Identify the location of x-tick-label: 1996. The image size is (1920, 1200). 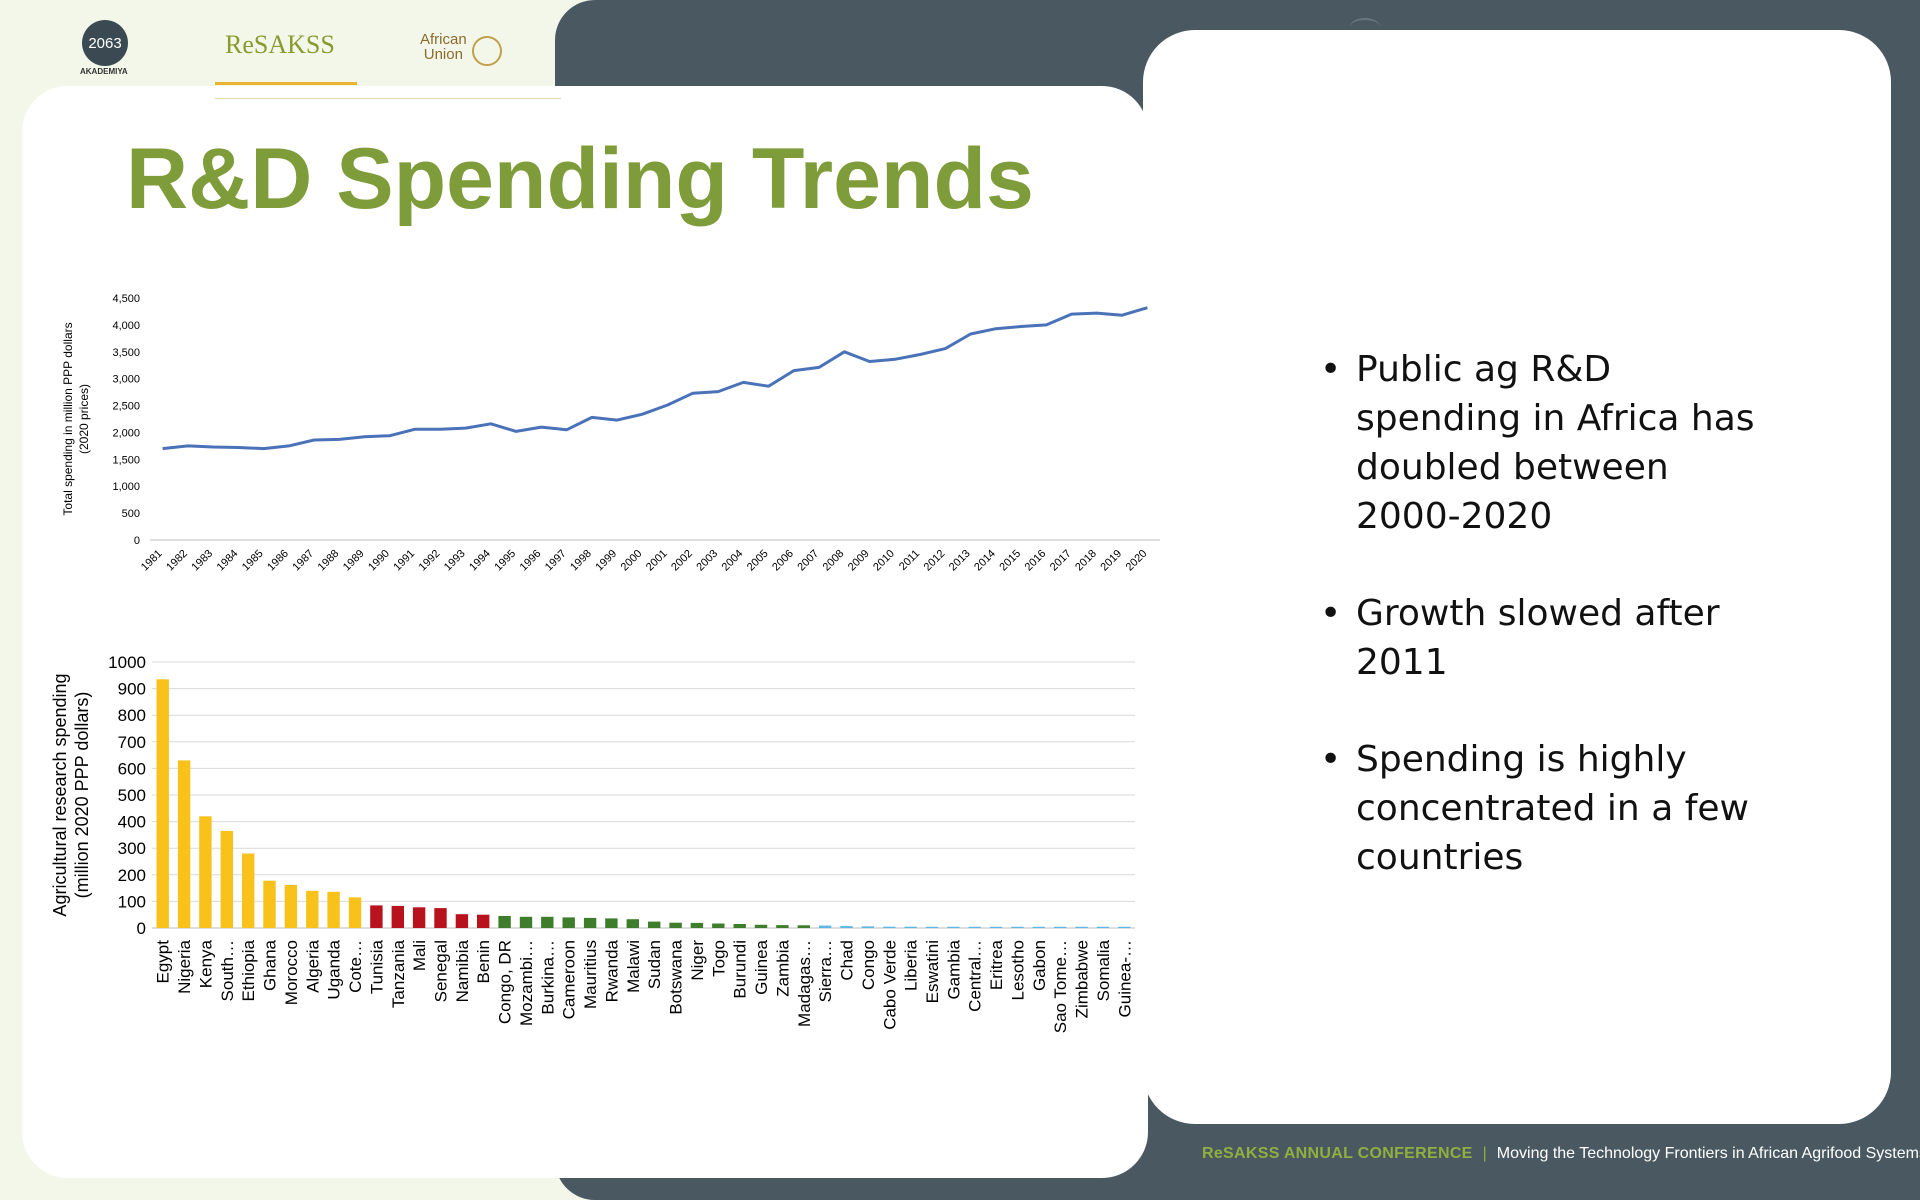
(531, 561).